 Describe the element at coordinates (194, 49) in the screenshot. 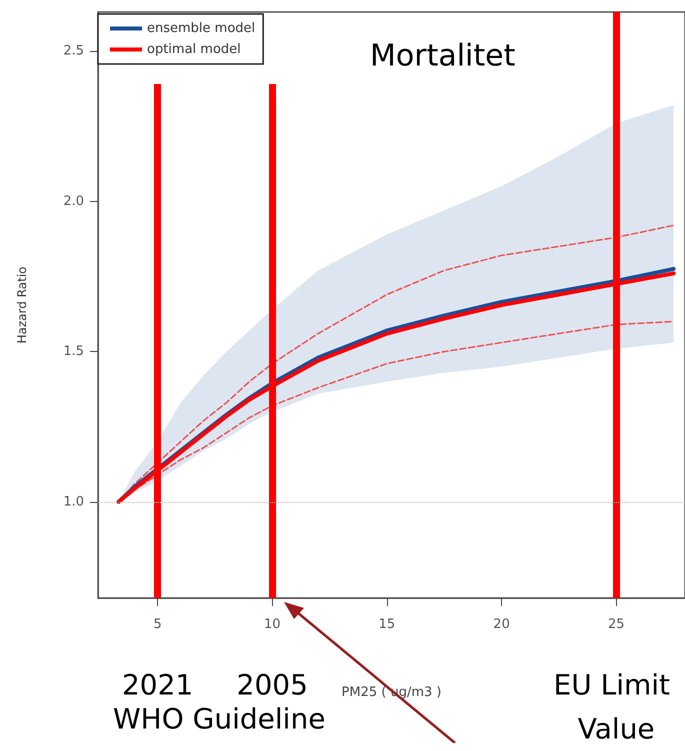

I see `legend-label: optimal model` at that location.